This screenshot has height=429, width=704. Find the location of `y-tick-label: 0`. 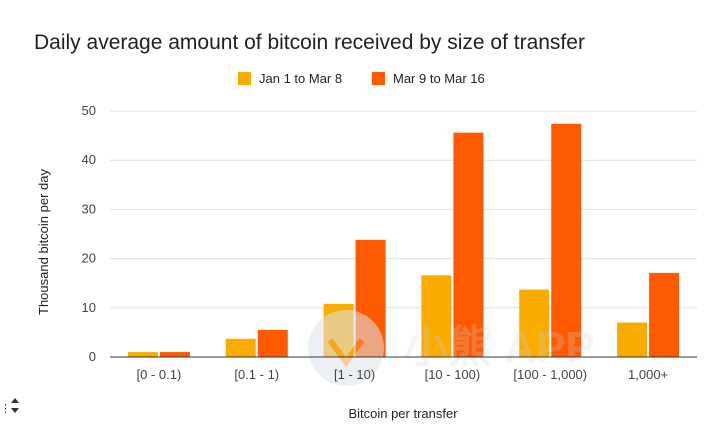

y-tick-label: 0 is located at coordinates (92, 356).